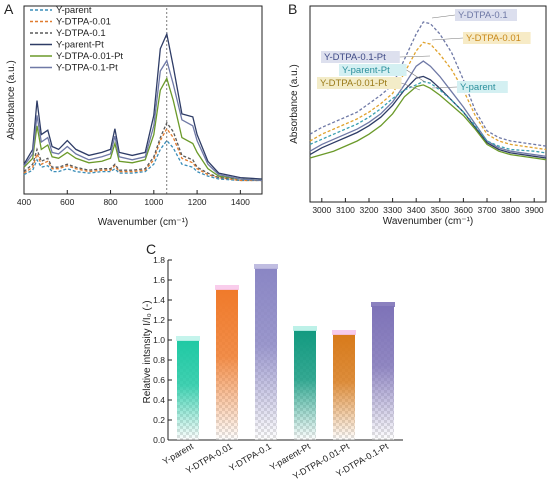 The height and width of the screenshot is (480, 550). Describe the element at coordinates (483, 15) in the screenshot. I see `panel-b-series-label: Y-DTPA-0.1` at that location.